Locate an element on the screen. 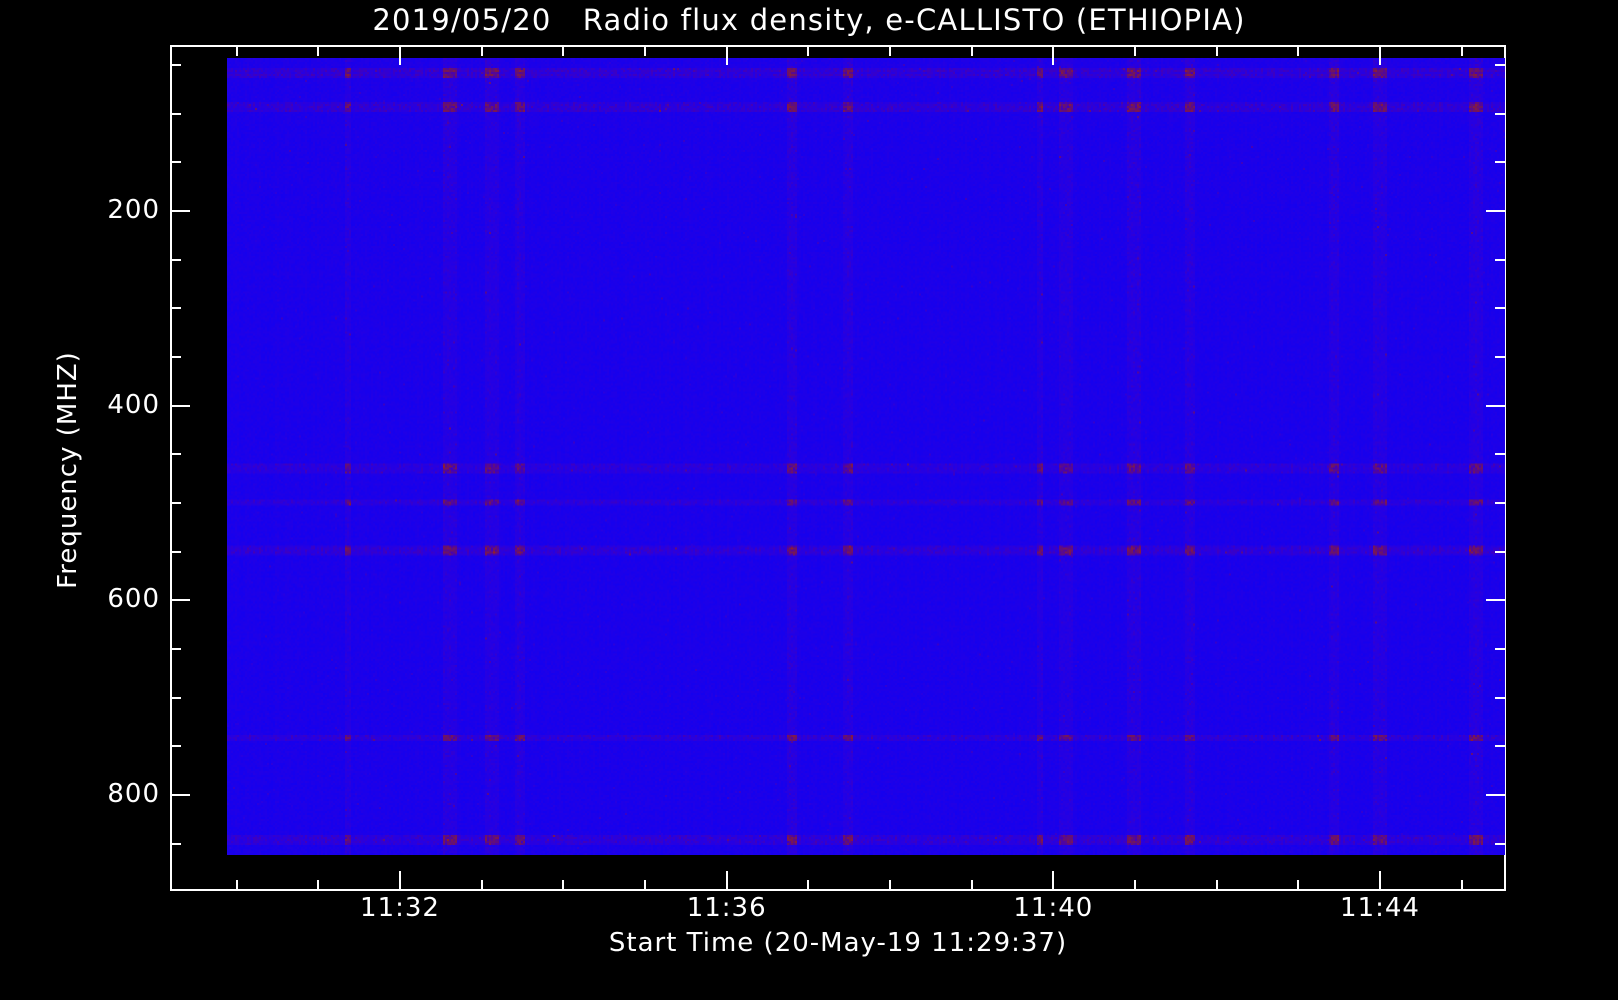  y-tick-label-400: 400 is located at coordinates (133, 404).